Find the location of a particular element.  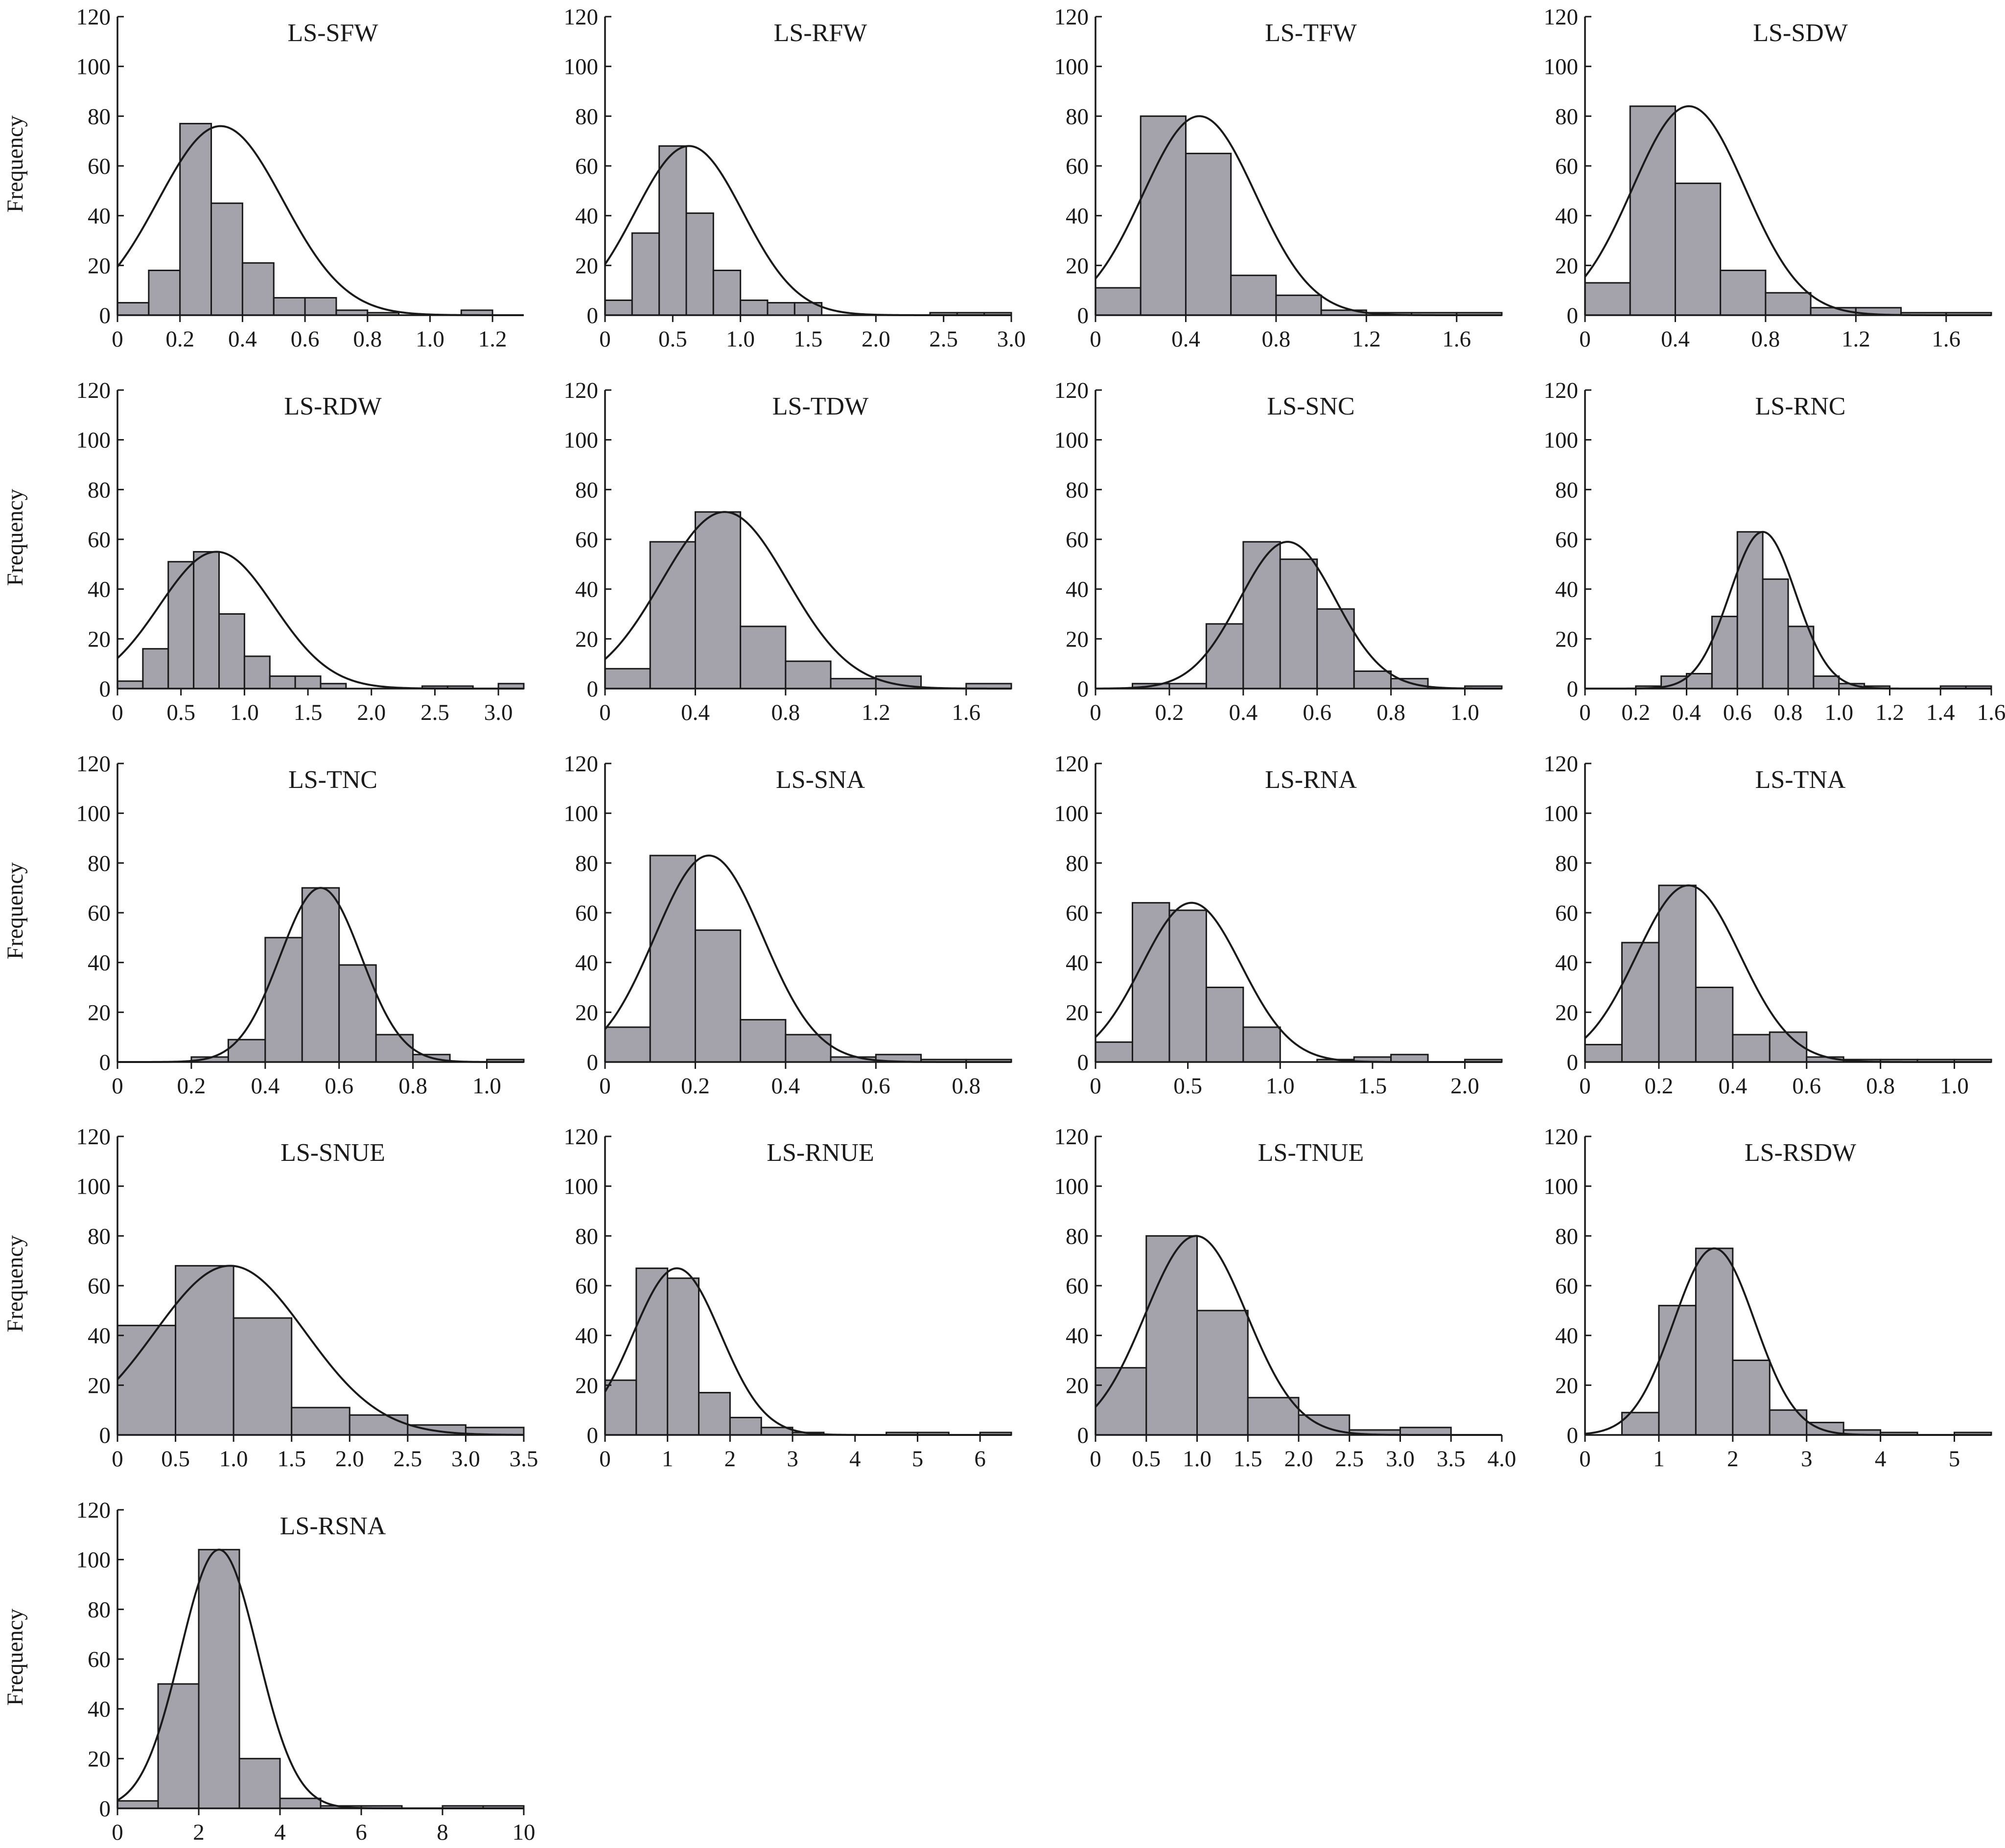

normal-curve is located at coordinates (1788, 1341).